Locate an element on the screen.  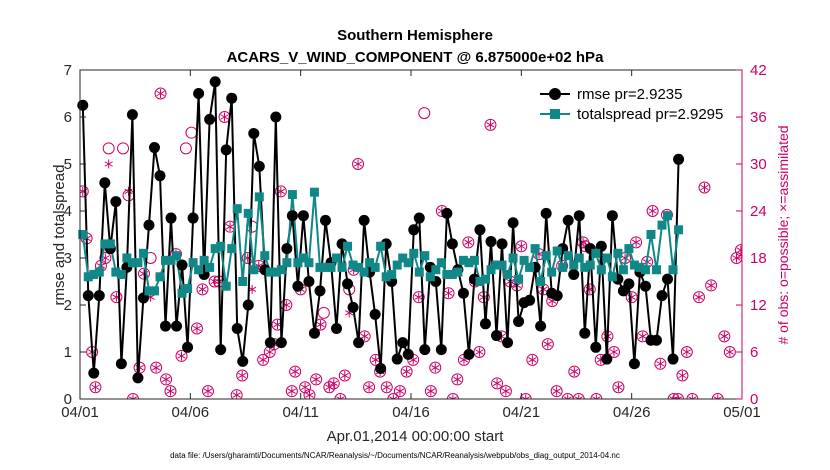
y-axis-left: 0 1 2 3 4 5 6 7 is located at coordinates (75, 235).